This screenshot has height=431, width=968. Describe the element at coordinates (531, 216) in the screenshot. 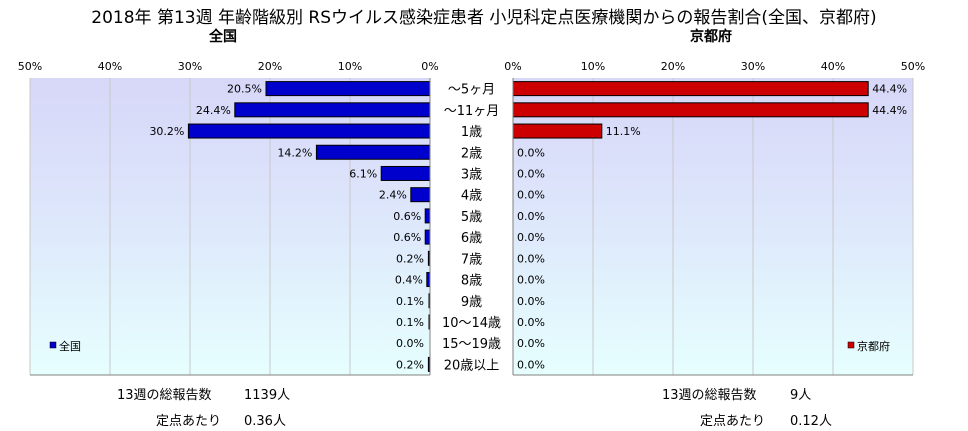

I see `right-data-label-5y: 0.0%` at that location.